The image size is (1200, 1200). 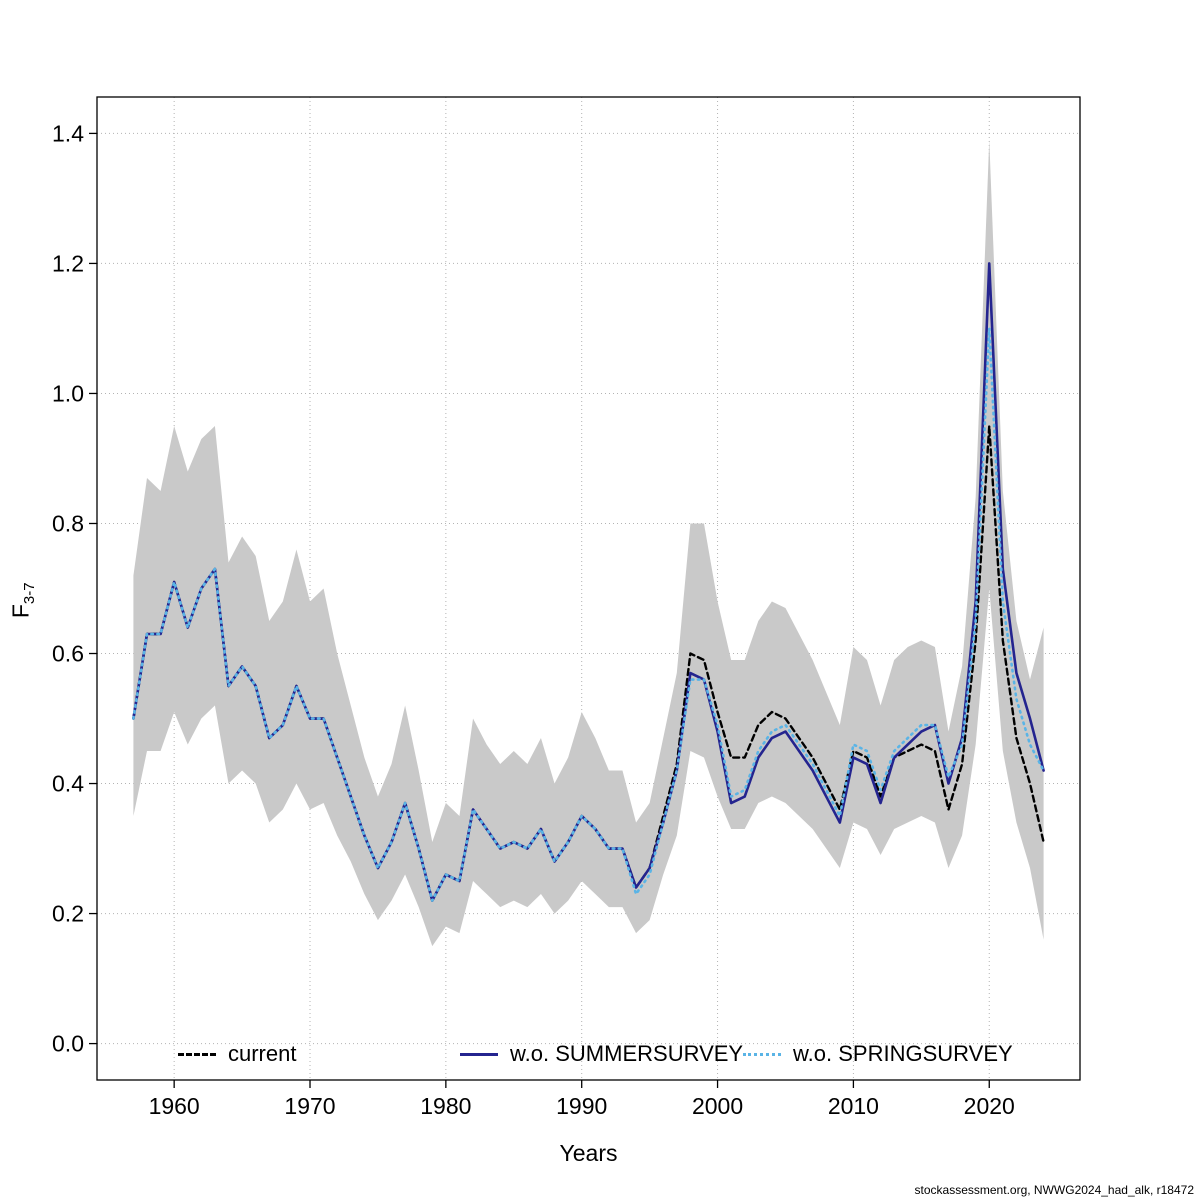 What do you see at coordinates (68, 393) in the screenshot?
I see `y-tick-label: 1.0` at bounding box center [68, 393].